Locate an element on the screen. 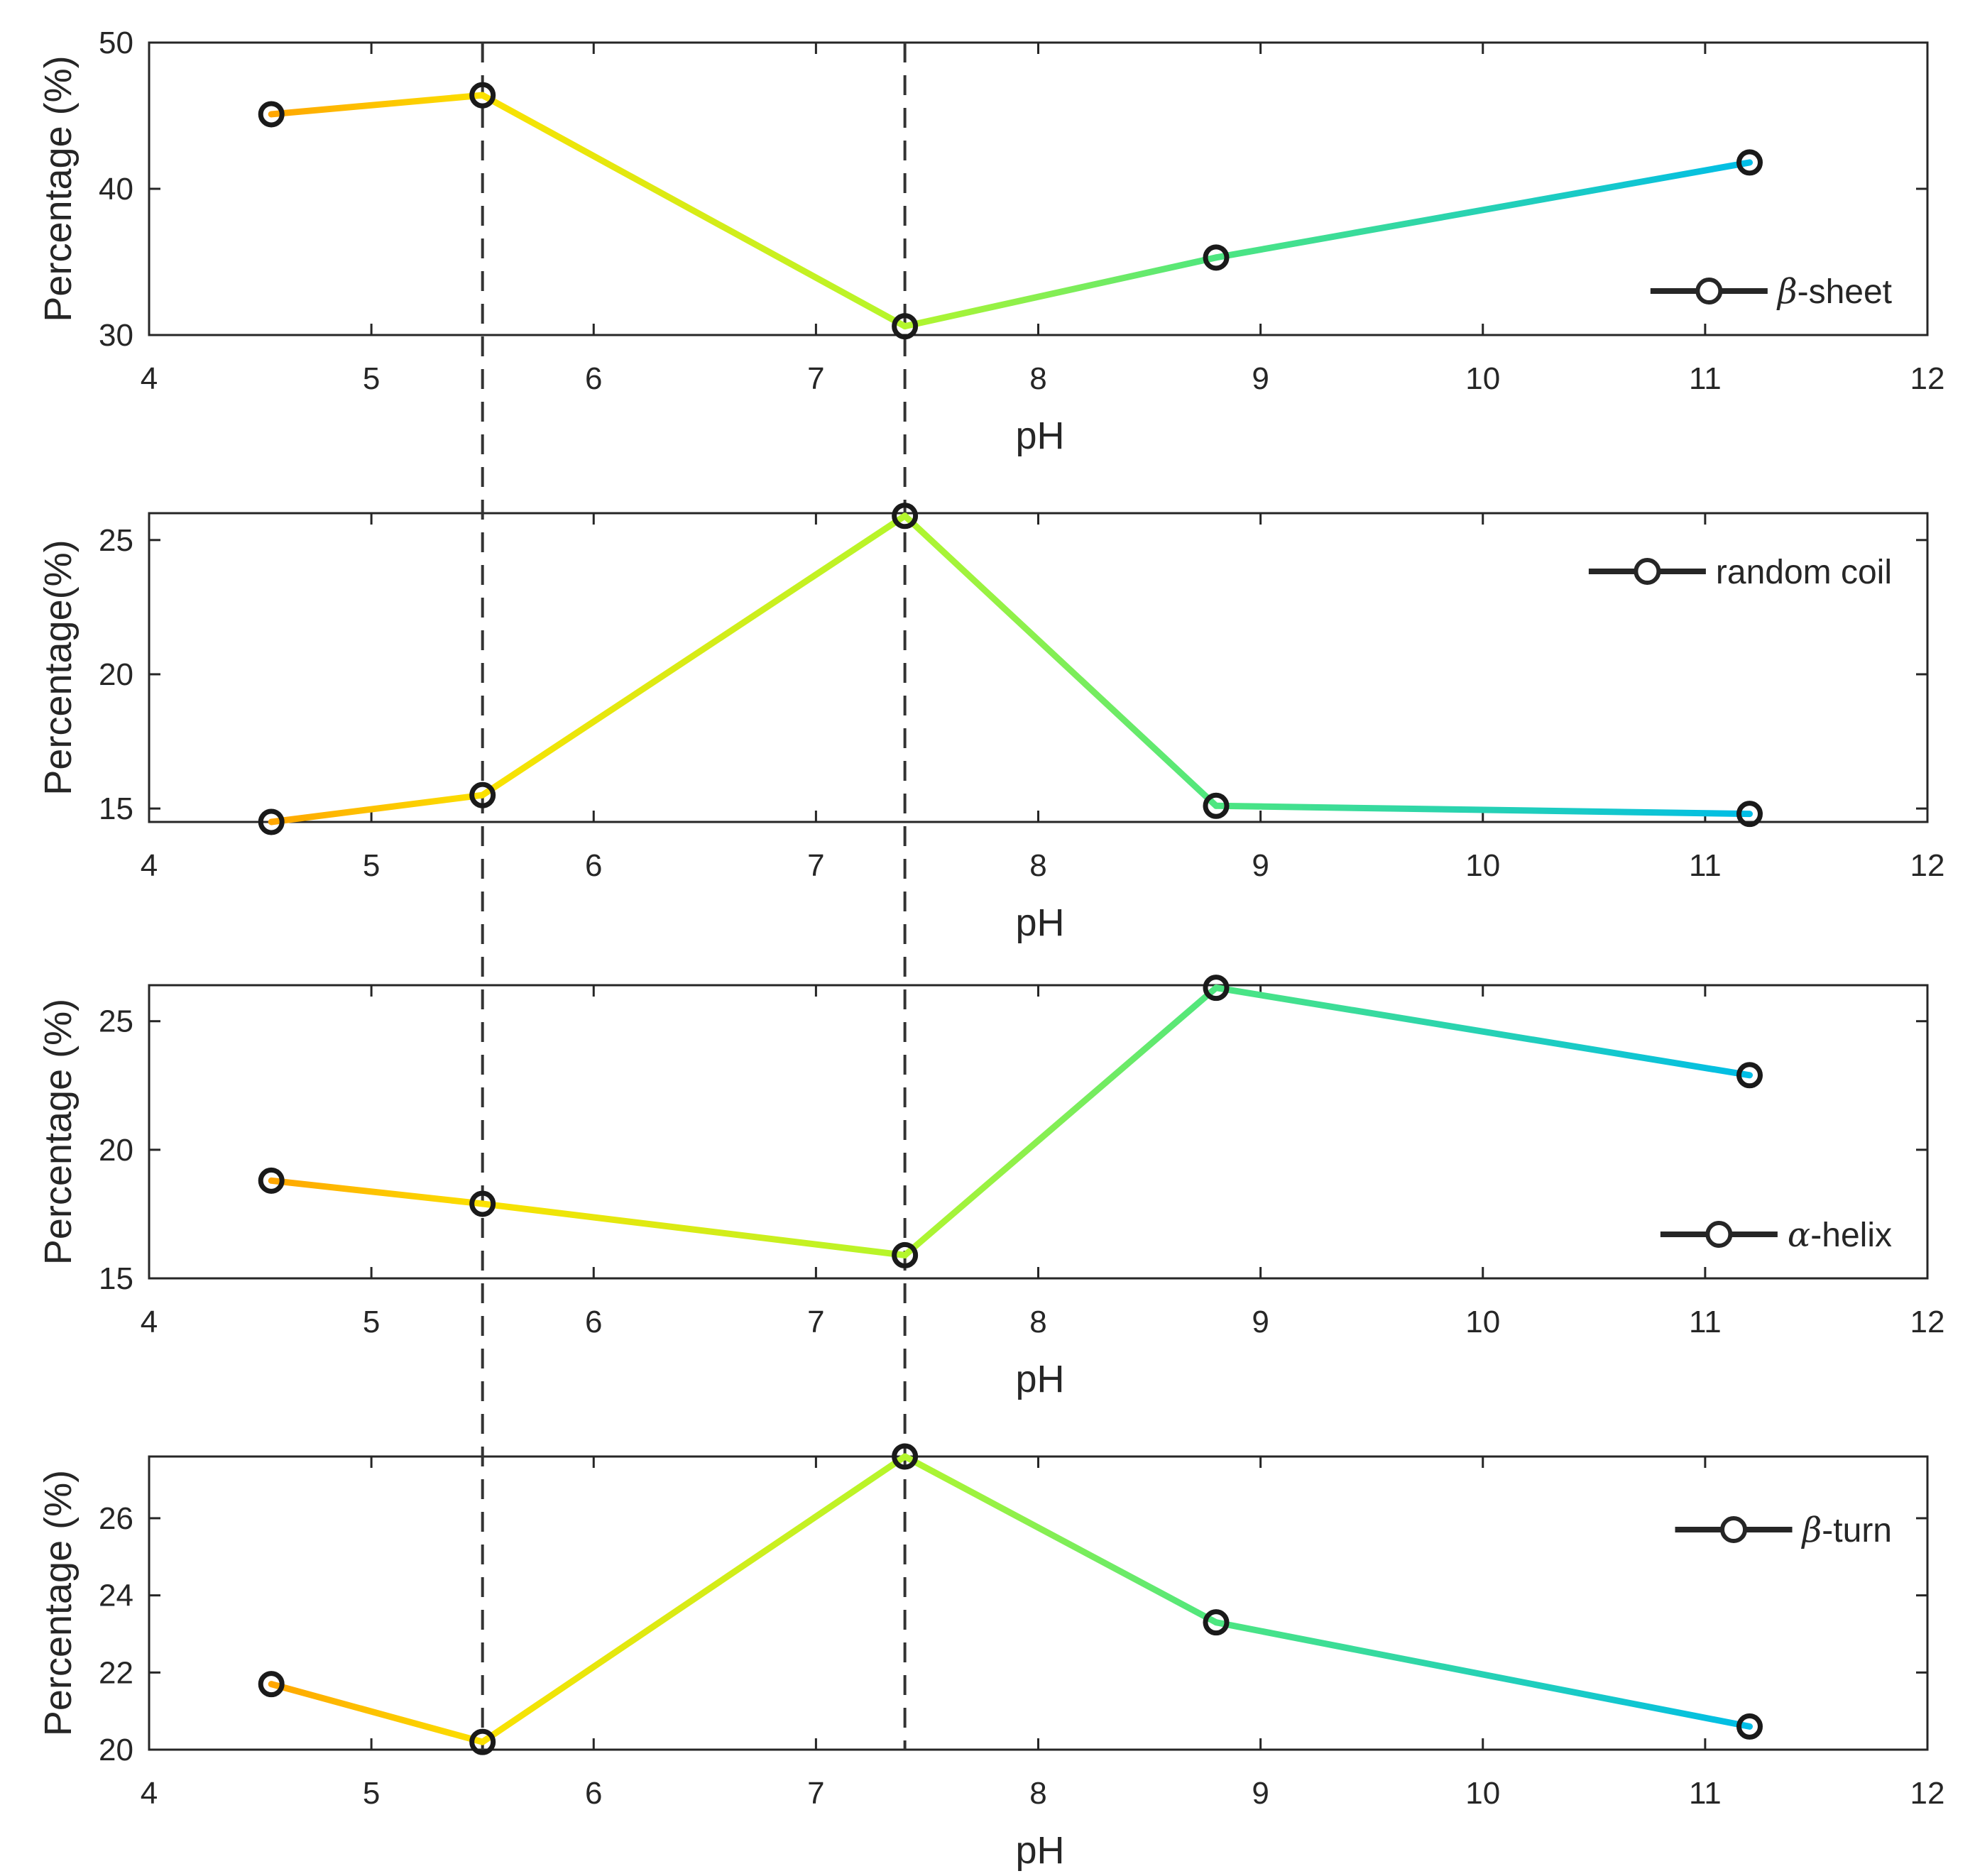 This screenshot has width=1975, height=1876. legend: β-turn is located at coordinates (1784, 1530).